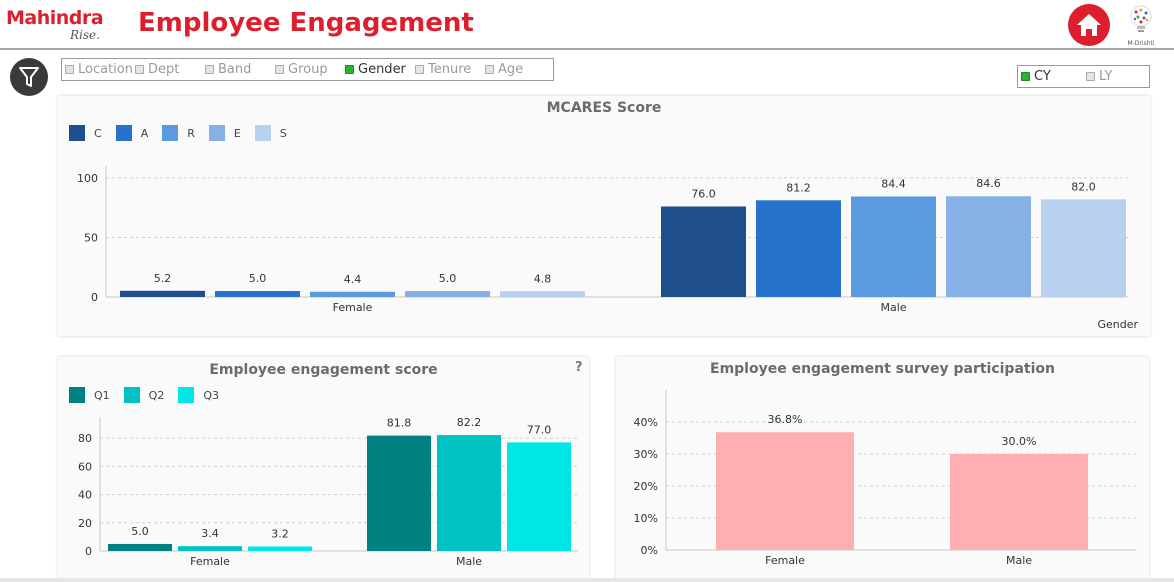  What do you see at coordinates (352, 294) in the screenshot?
I see `bar-r-female` at bounding box center [352, 294].